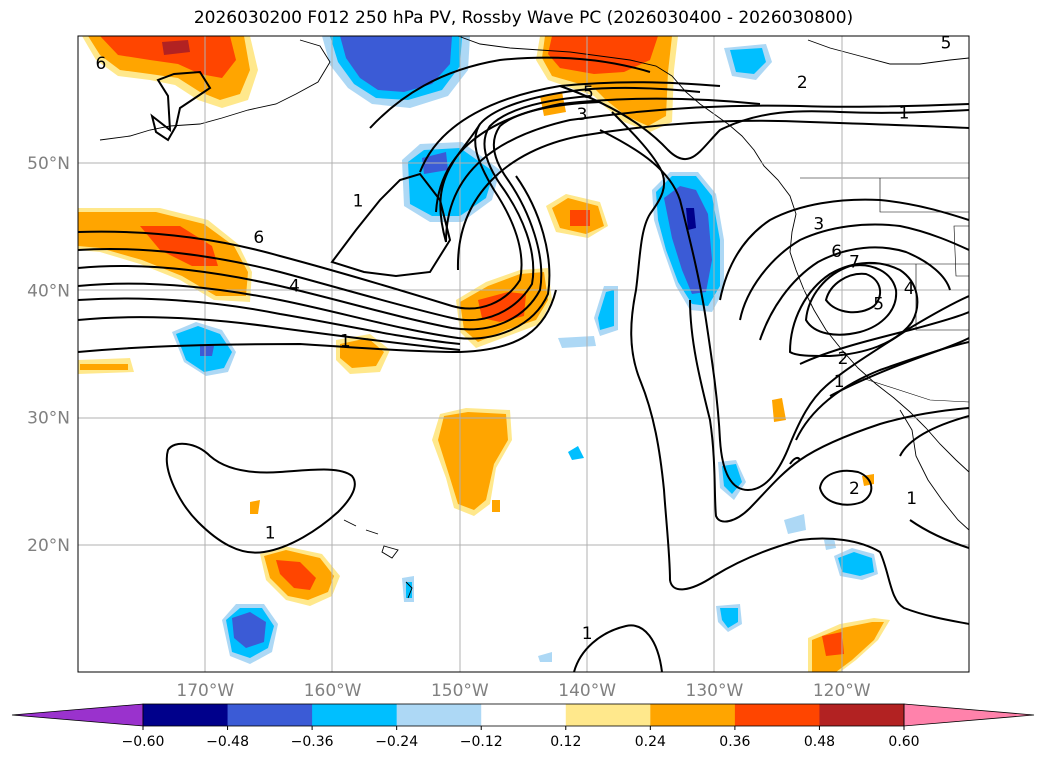 The height and width of the screenshot is (765, 1047). Describe the element at coordinates (48, 164) in the screenshot. I see `lat-tick-label: 50°N` at that location.